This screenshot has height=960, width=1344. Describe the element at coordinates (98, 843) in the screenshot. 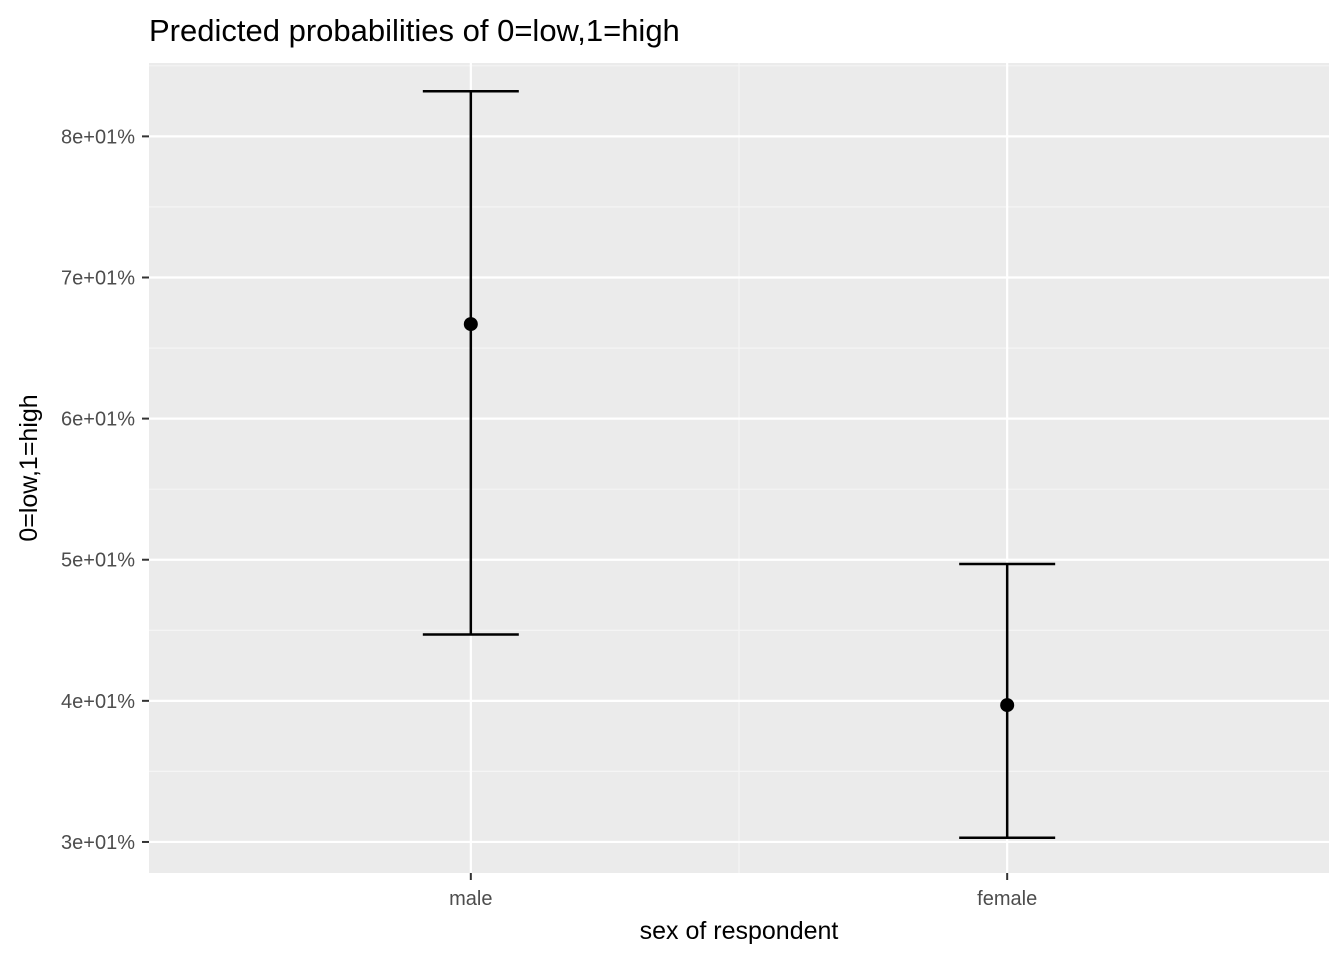

I see `y-tick-label: 3e+01%` at that location.